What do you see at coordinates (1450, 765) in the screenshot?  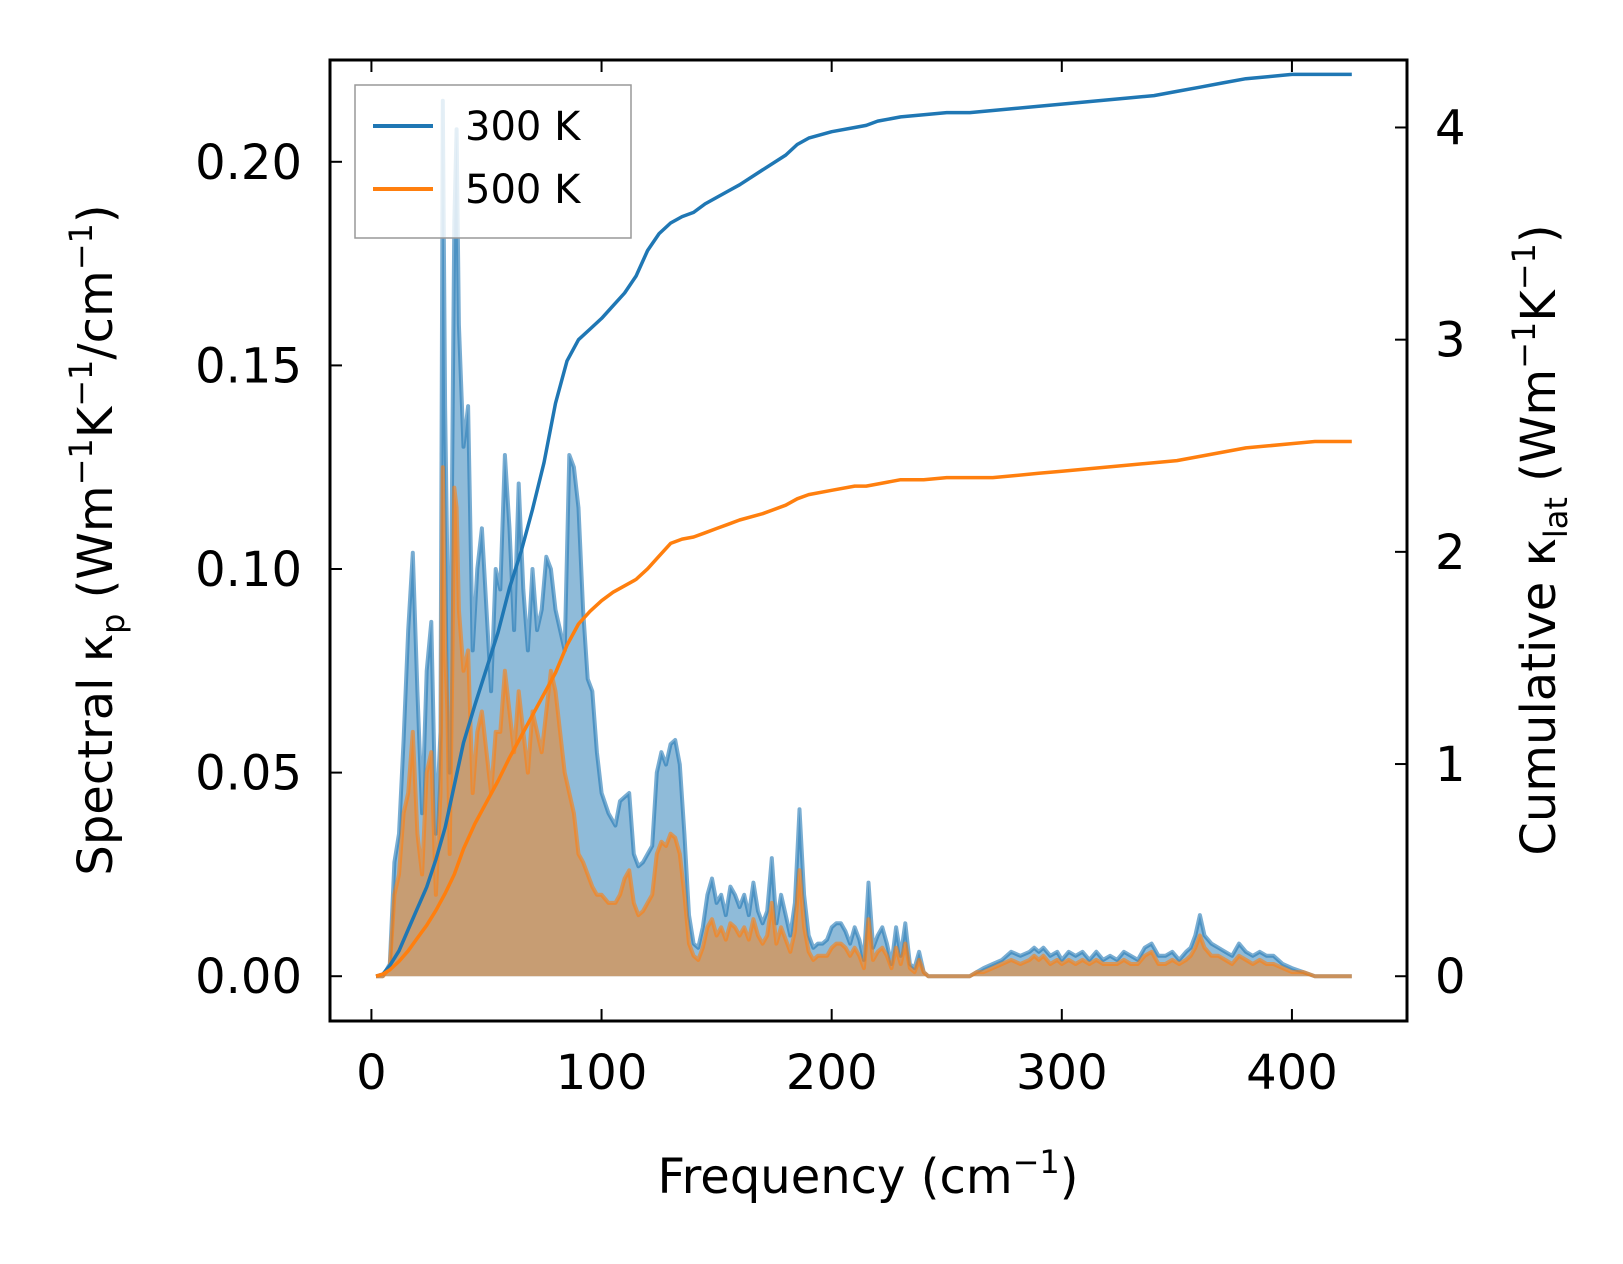 I see `y-right-tick-label: 1` at bounding box center [1450, 765].